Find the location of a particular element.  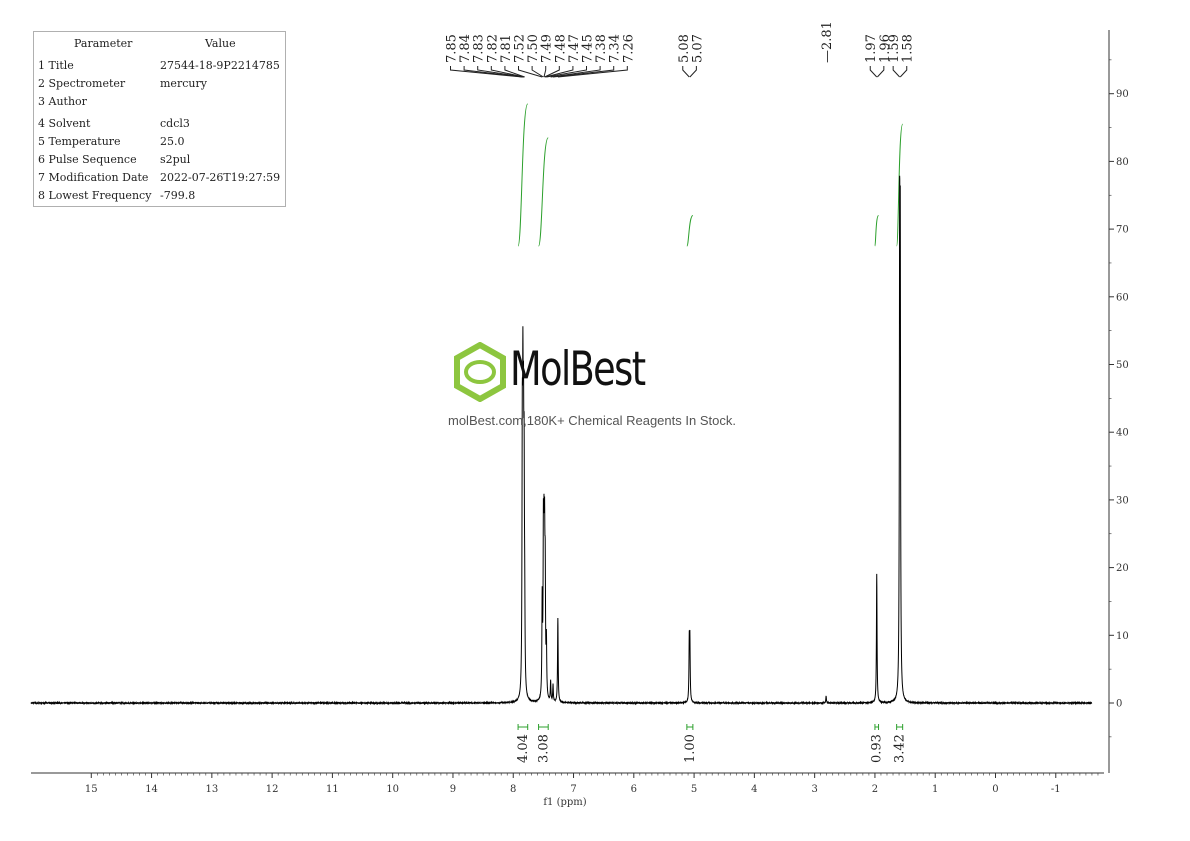

y-tick-label: 60 is located at coordinates (1122, 297).